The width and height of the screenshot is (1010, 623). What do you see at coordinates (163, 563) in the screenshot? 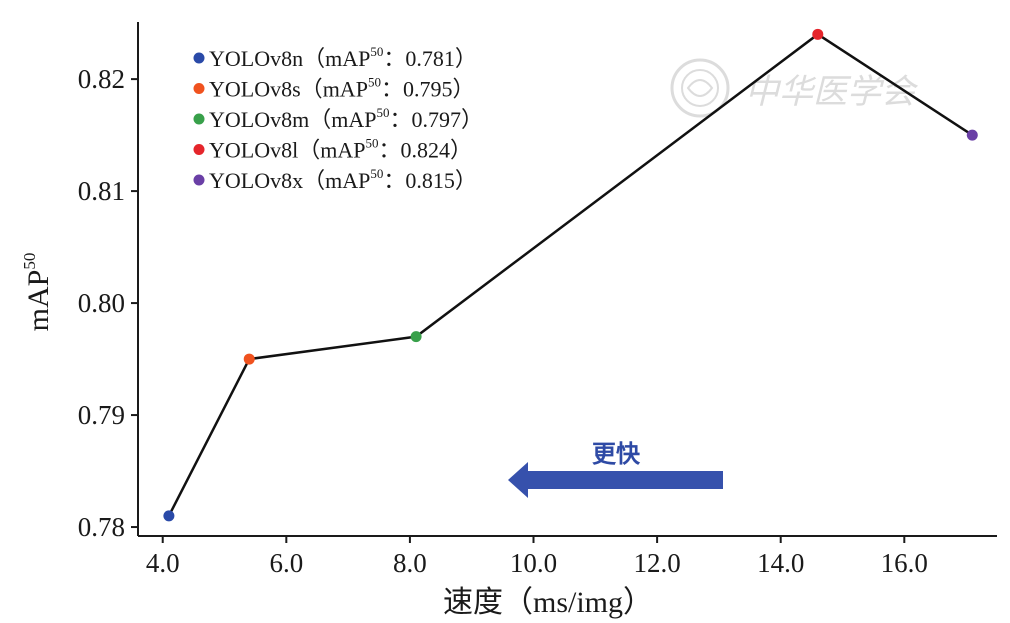
I see `x-tick-label: 4.0` at bounding box center [163, 563].